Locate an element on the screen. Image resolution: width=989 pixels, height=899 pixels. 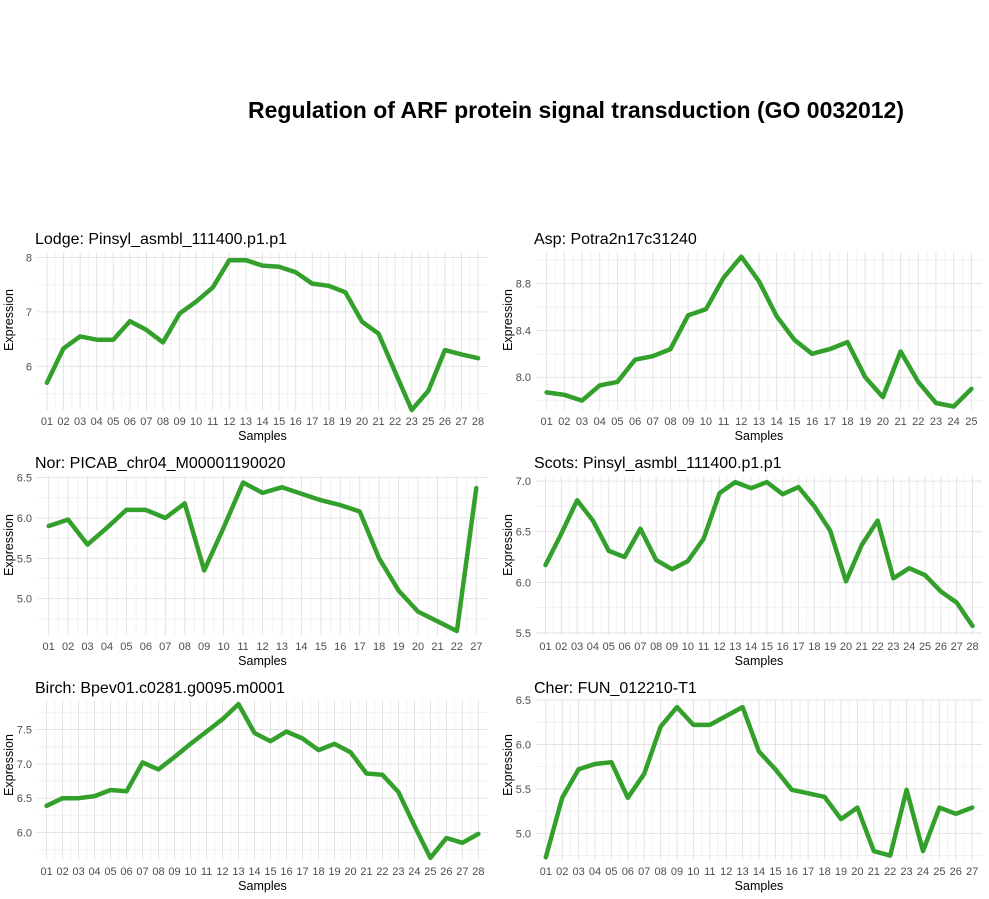
y-axis-label: Expression is located at coordinates (508, 765).